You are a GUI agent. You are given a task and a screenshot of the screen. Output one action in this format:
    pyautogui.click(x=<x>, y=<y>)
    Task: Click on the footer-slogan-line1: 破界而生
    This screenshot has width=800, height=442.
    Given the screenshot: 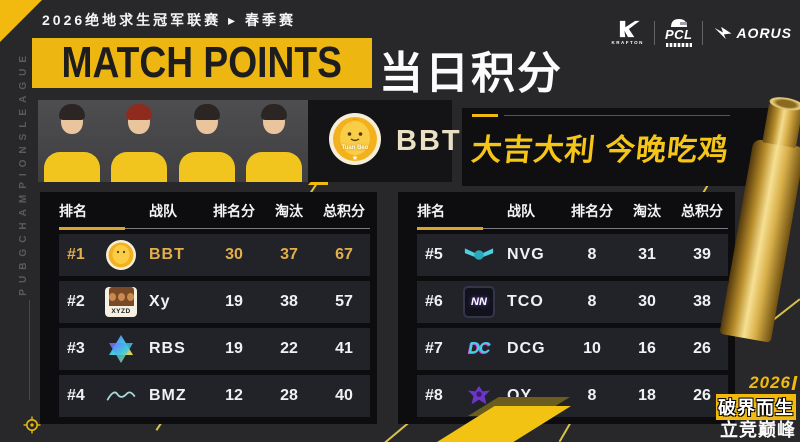 What is the action you would take?
    pyautogui.click(x=756, y=407)
    